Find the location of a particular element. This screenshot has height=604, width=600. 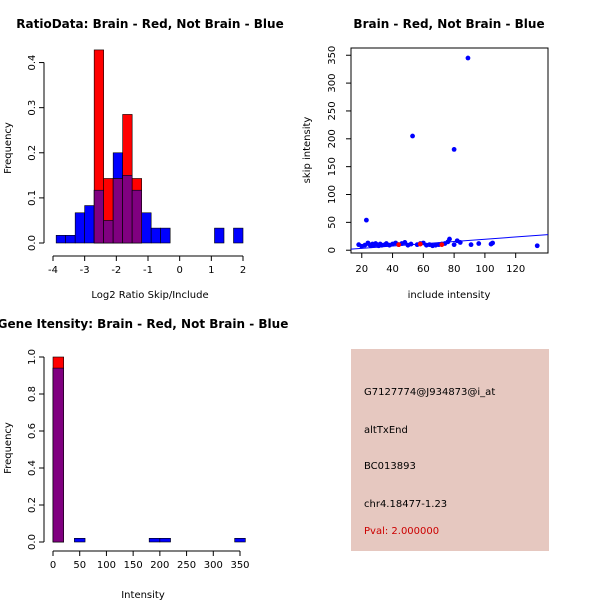

gene-histogram-xlabel: Intensity is located at coordinates (143, 595).